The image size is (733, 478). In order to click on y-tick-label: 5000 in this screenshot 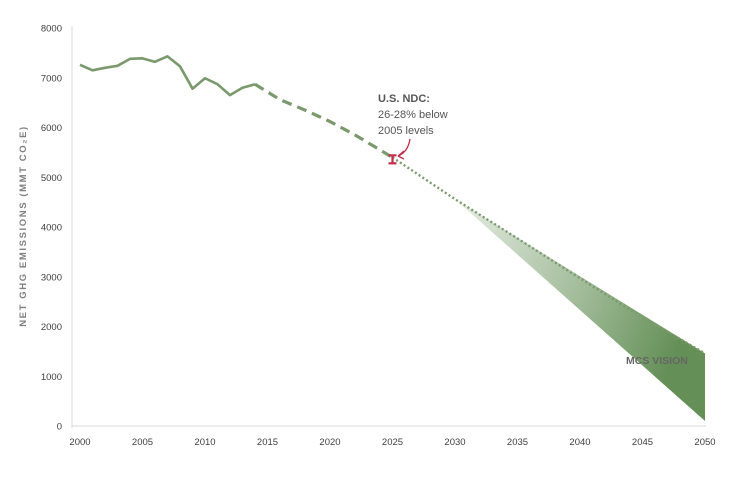, I will do `click(51, 178)`.